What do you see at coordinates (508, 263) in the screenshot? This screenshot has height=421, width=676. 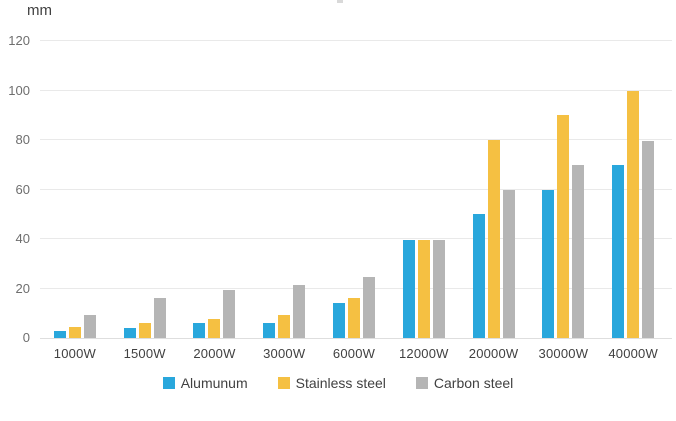 I see `bar-carbon-steel-20000w` at bounding box center [508, 263].